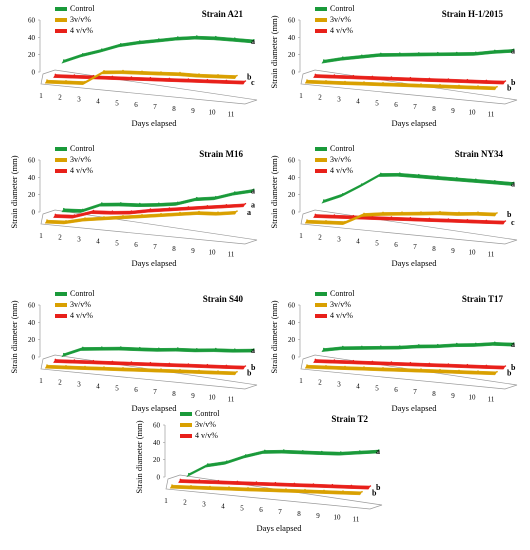 This screenshot has width=530, height=550. I want to click on y-tick-label: 40, so click(292, 38).